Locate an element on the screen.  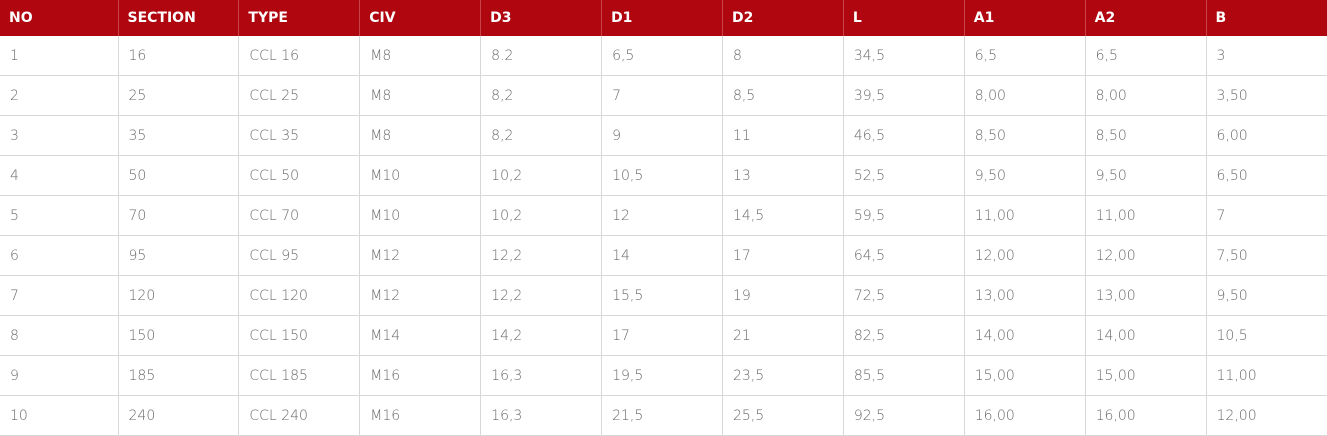
table-cell: 8,5 is located at coordinates (783, 95).